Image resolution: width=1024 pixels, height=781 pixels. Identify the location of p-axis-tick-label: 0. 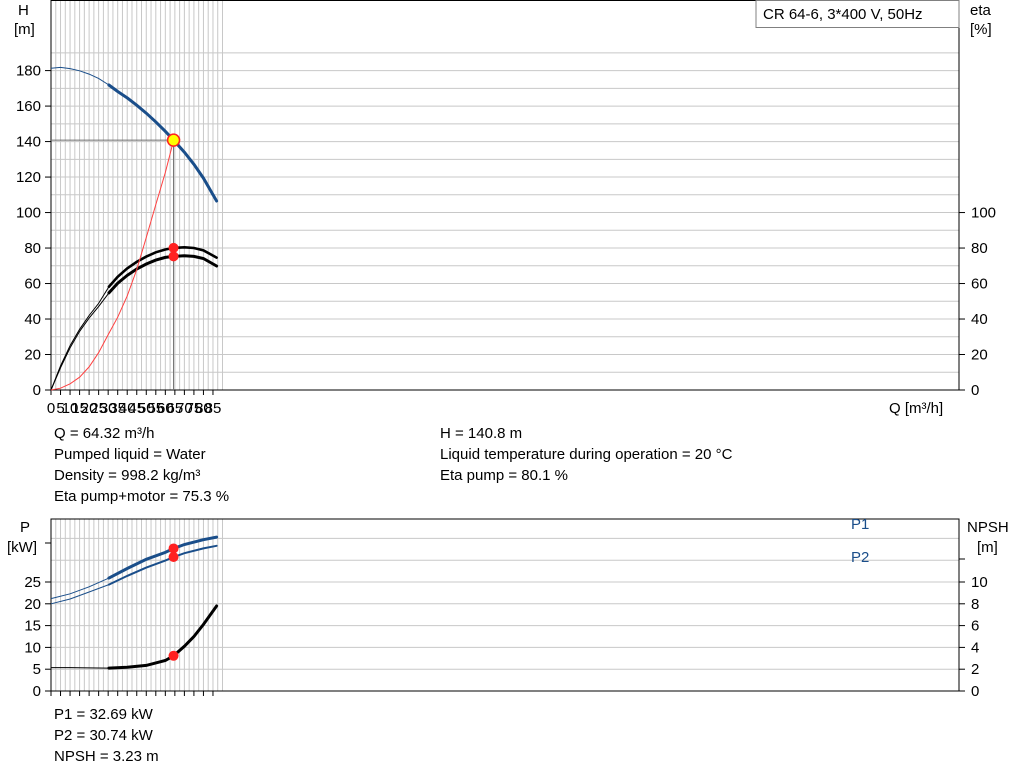
(37, 691).